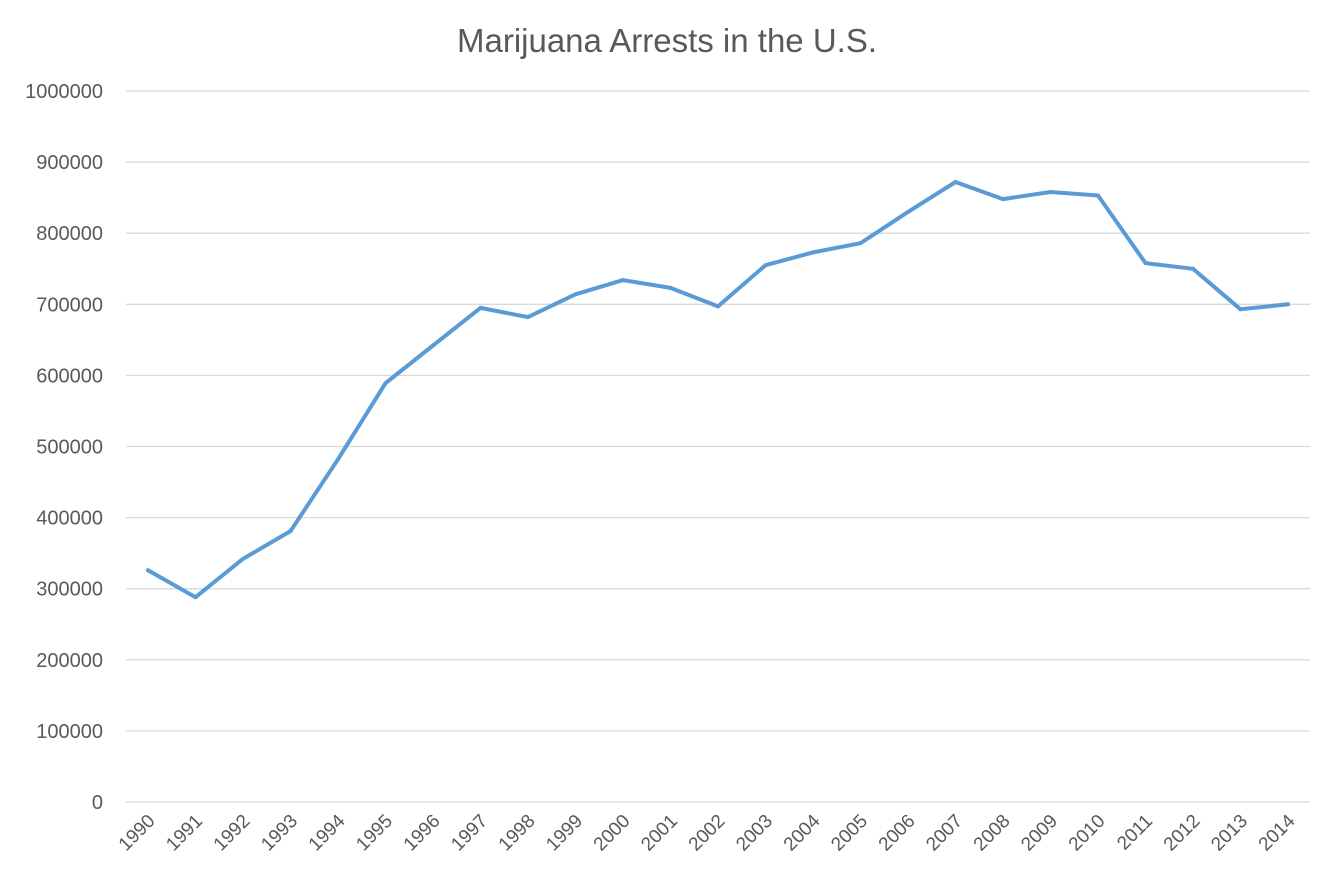  Describe the element at coordinates (338, 459) in the screenshot. I see `data-point-1994` at that location.